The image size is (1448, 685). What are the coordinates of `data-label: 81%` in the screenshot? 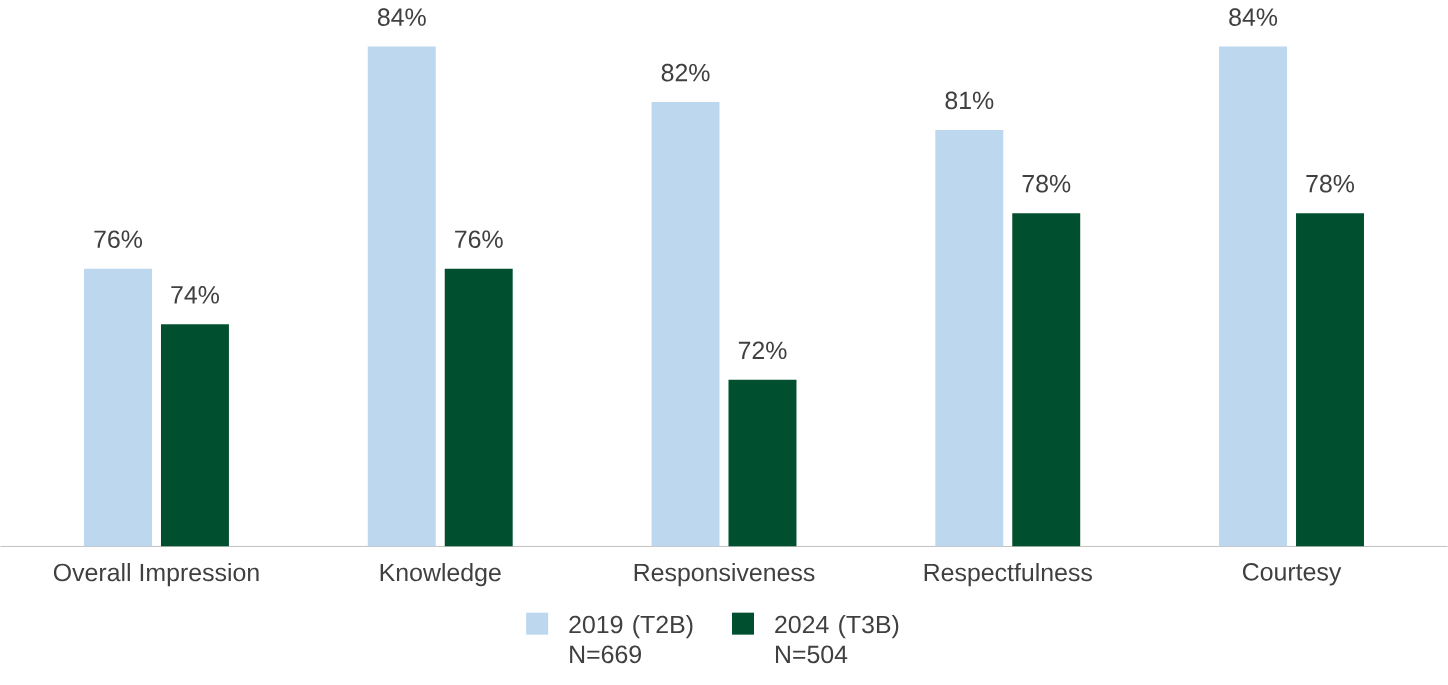 It's located at (969, 100).